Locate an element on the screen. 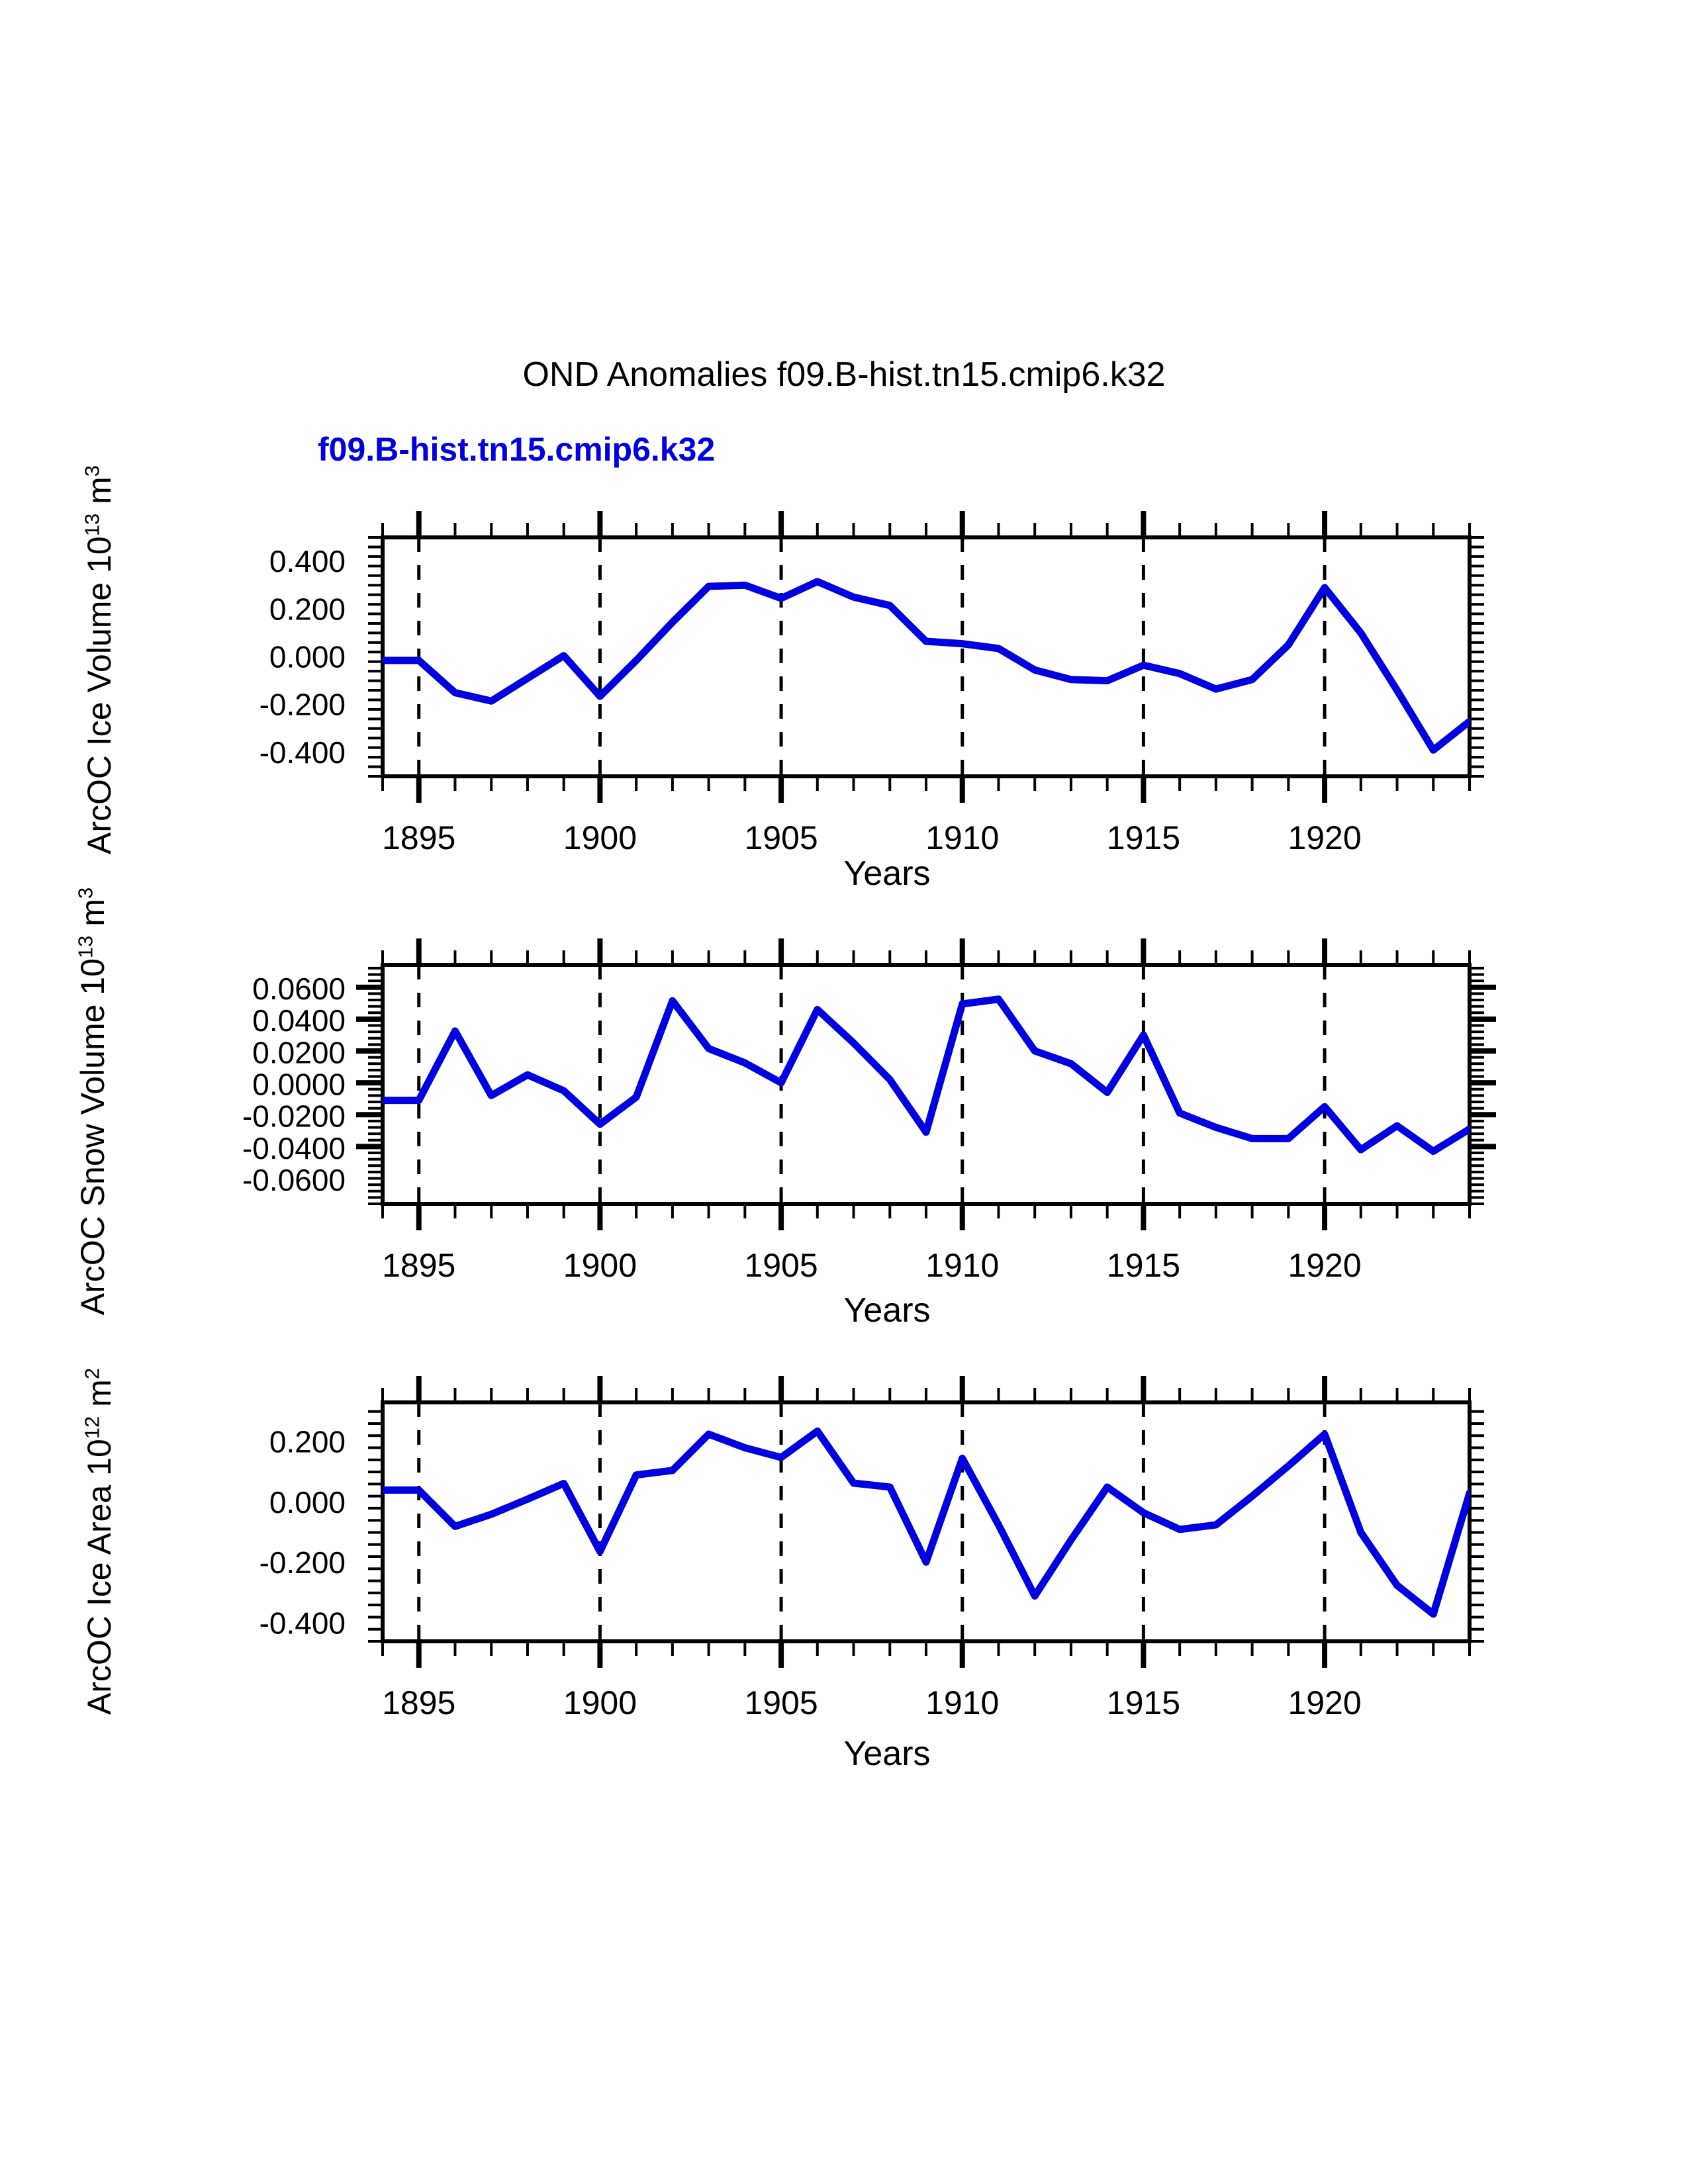 The height and width of the screenshot is (2184, 1688). y-tick-label: 0.400 is located at coordinates (307, 561).